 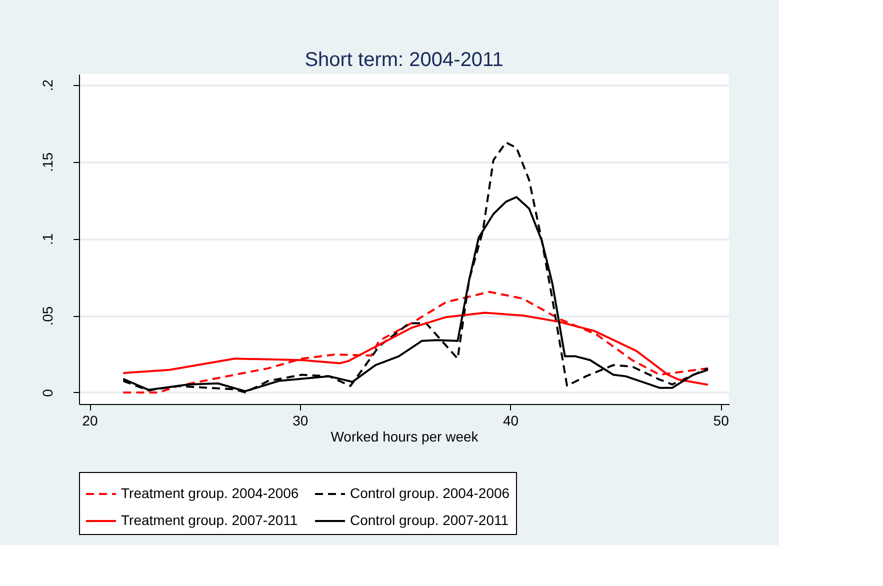 I want to click on y-tick-label: 0, so click(x=48, y=392).